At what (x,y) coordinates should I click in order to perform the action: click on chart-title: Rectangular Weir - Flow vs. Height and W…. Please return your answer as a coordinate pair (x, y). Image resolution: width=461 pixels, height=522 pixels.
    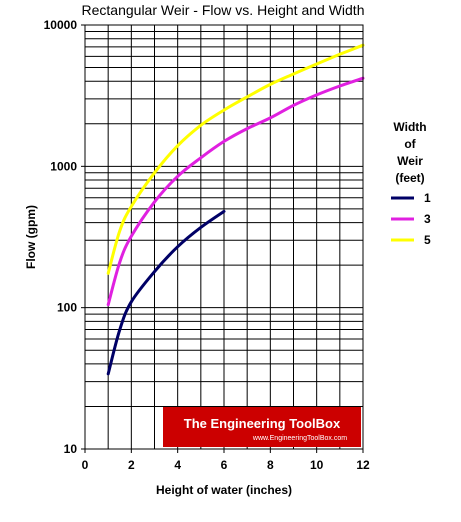
    Looking at the image, I should click on (223, 10).